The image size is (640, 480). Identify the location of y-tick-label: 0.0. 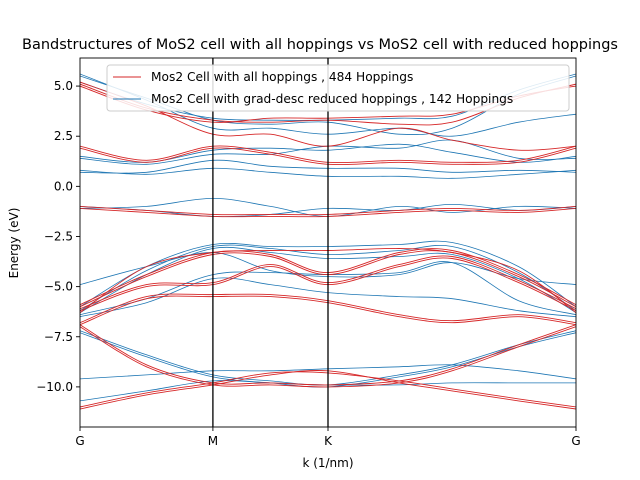
(63, 186).